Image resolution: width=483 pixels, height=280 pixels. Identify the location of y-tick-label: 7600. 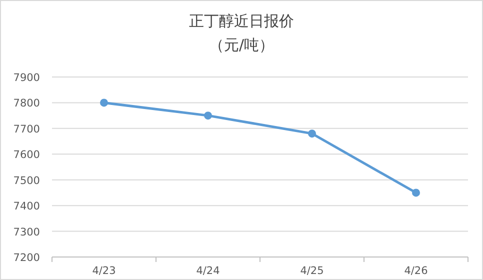
(26, 155).